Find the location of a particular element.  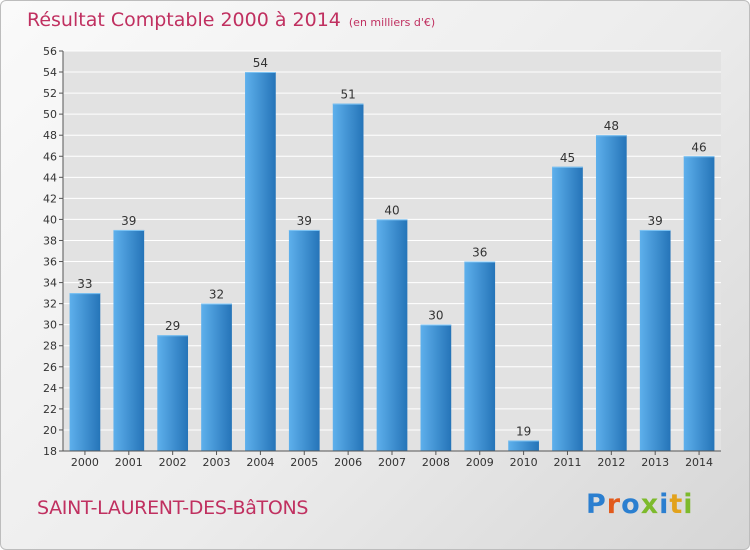

x-tick-label: 2006 is located at coordinates (348, 462).